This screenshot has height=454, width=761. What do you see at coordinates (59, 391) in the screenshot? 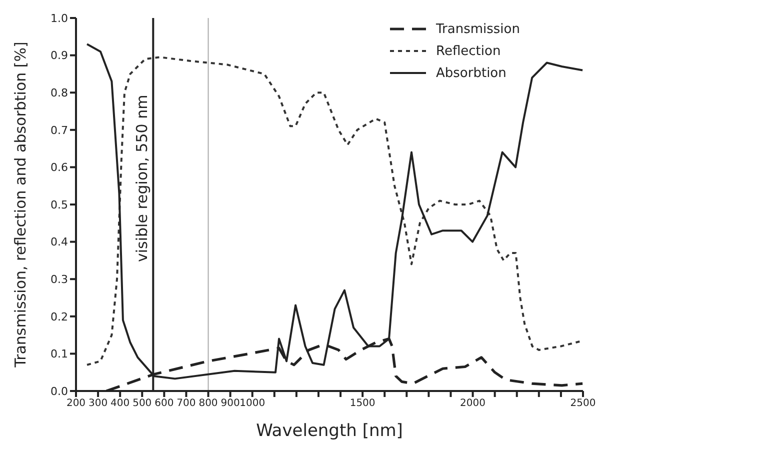
I see `y-tick-label: 0.0` at bounding box center [59, 391].